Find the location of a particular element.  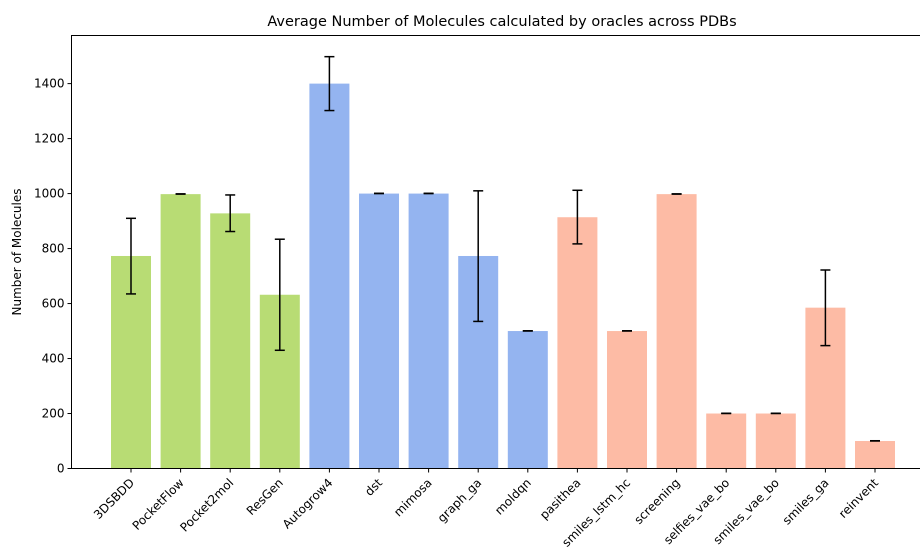

error-bar-3DSBDD is located at coordinates (131, 256).